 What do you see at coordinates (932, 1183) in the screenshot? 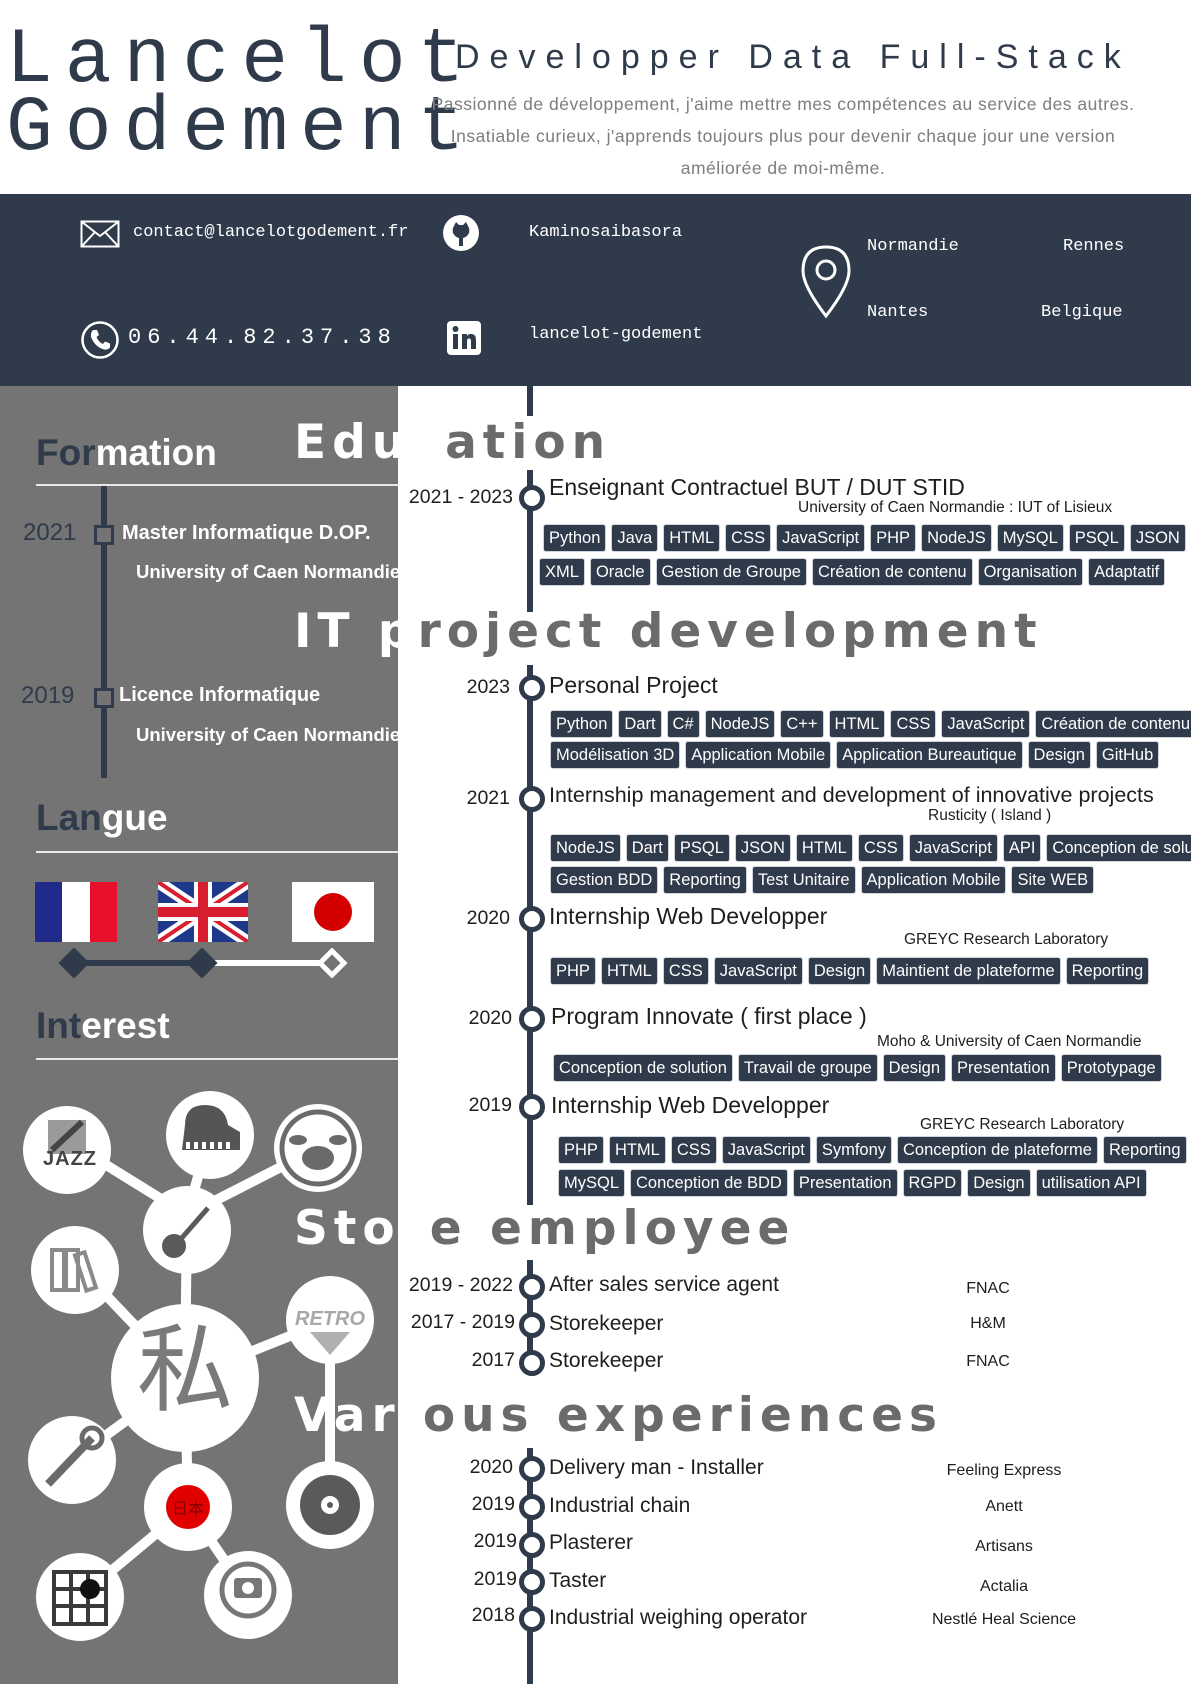
I see `skill-tag: RGPD` at bounding box center [932, 1183].